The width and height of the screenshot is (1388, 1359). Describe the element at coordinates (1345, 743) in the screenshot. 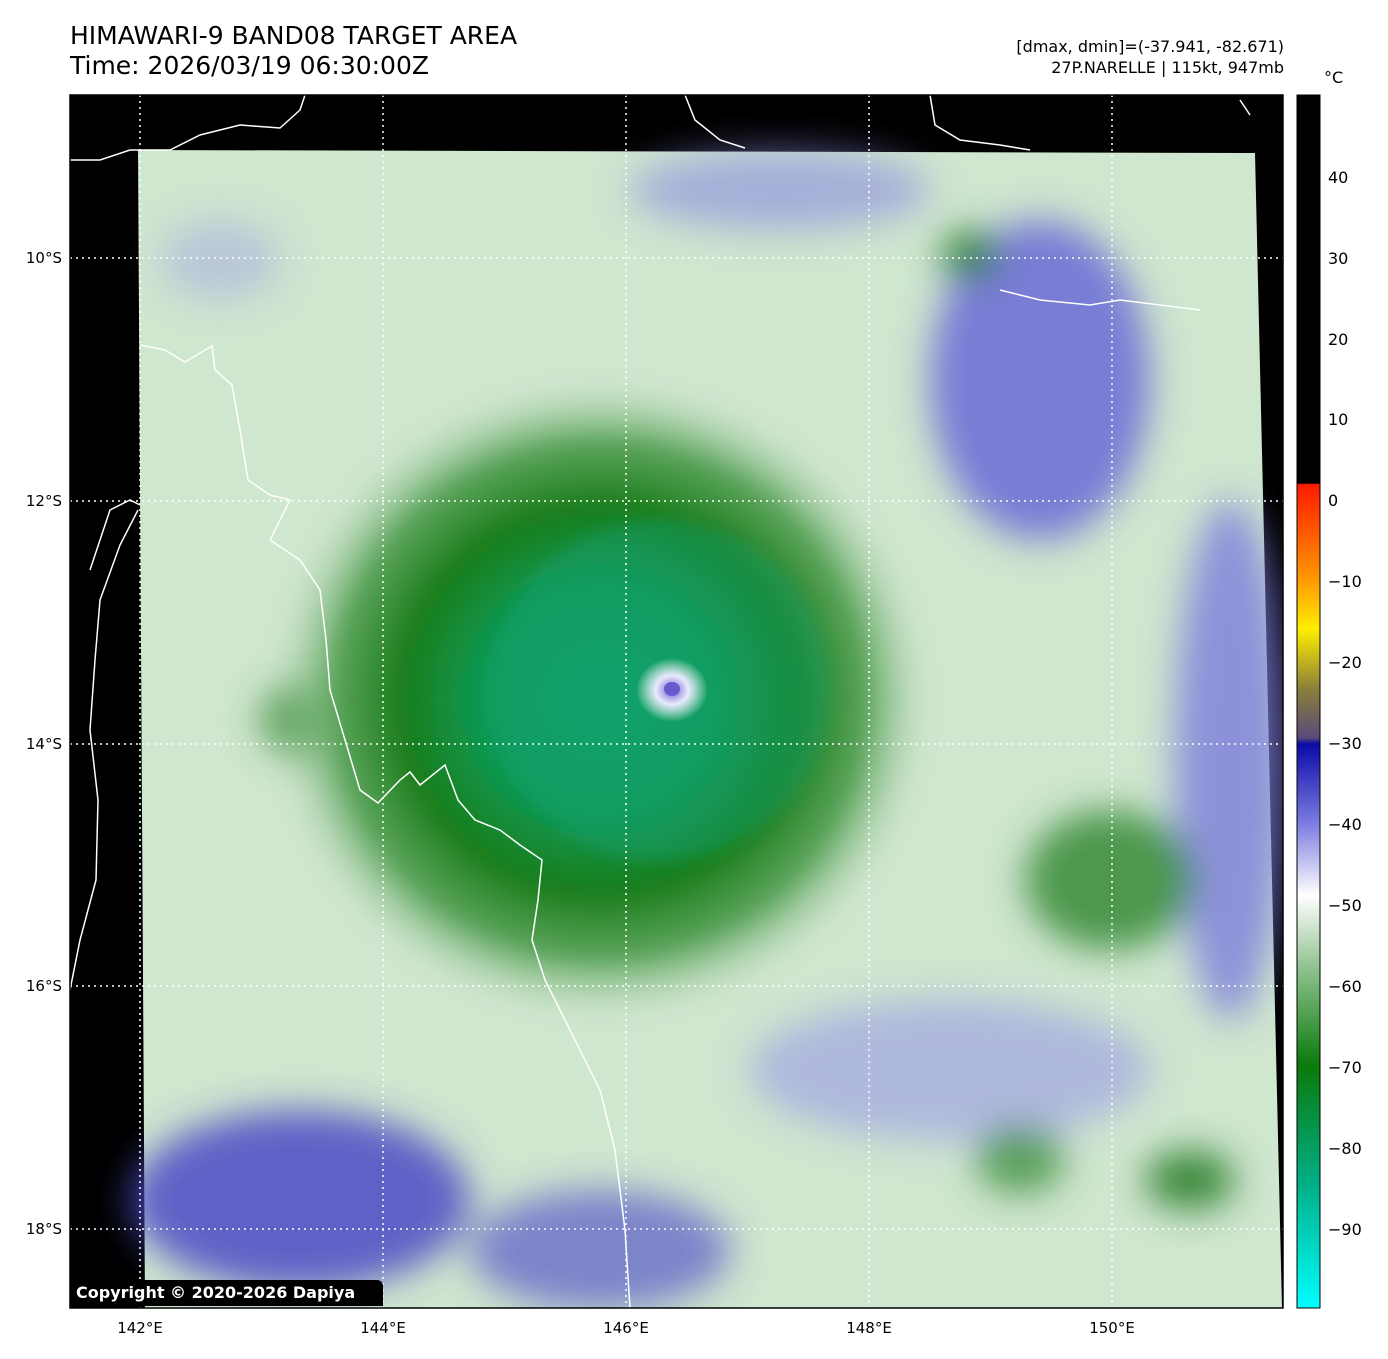

I see `colorbar-tick: −30` at that location.